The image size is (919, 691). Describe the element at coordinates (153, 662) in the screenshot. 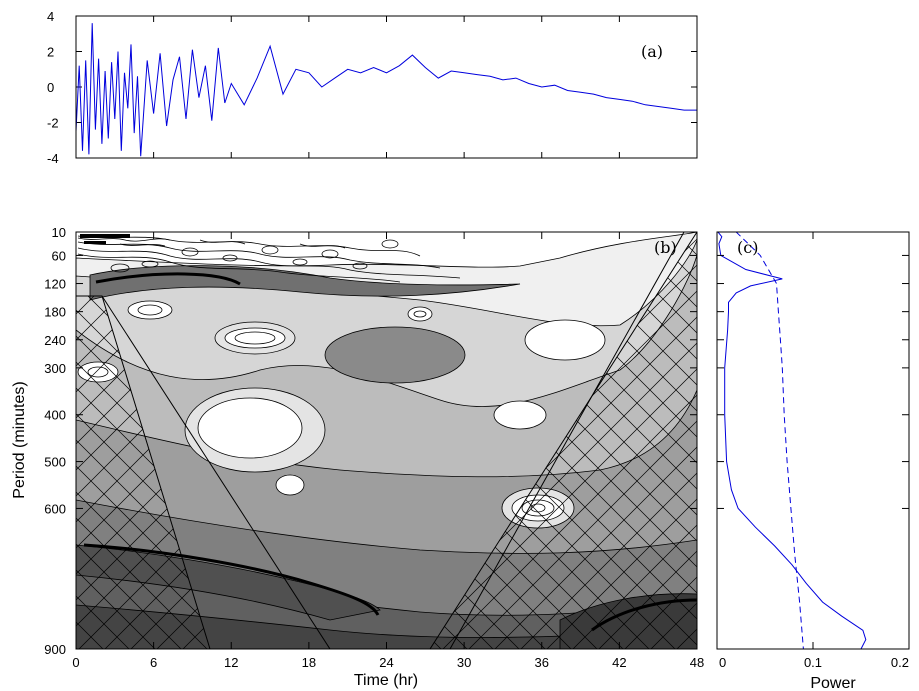

I see `panel-b-x-tick-label: 6` at that location.